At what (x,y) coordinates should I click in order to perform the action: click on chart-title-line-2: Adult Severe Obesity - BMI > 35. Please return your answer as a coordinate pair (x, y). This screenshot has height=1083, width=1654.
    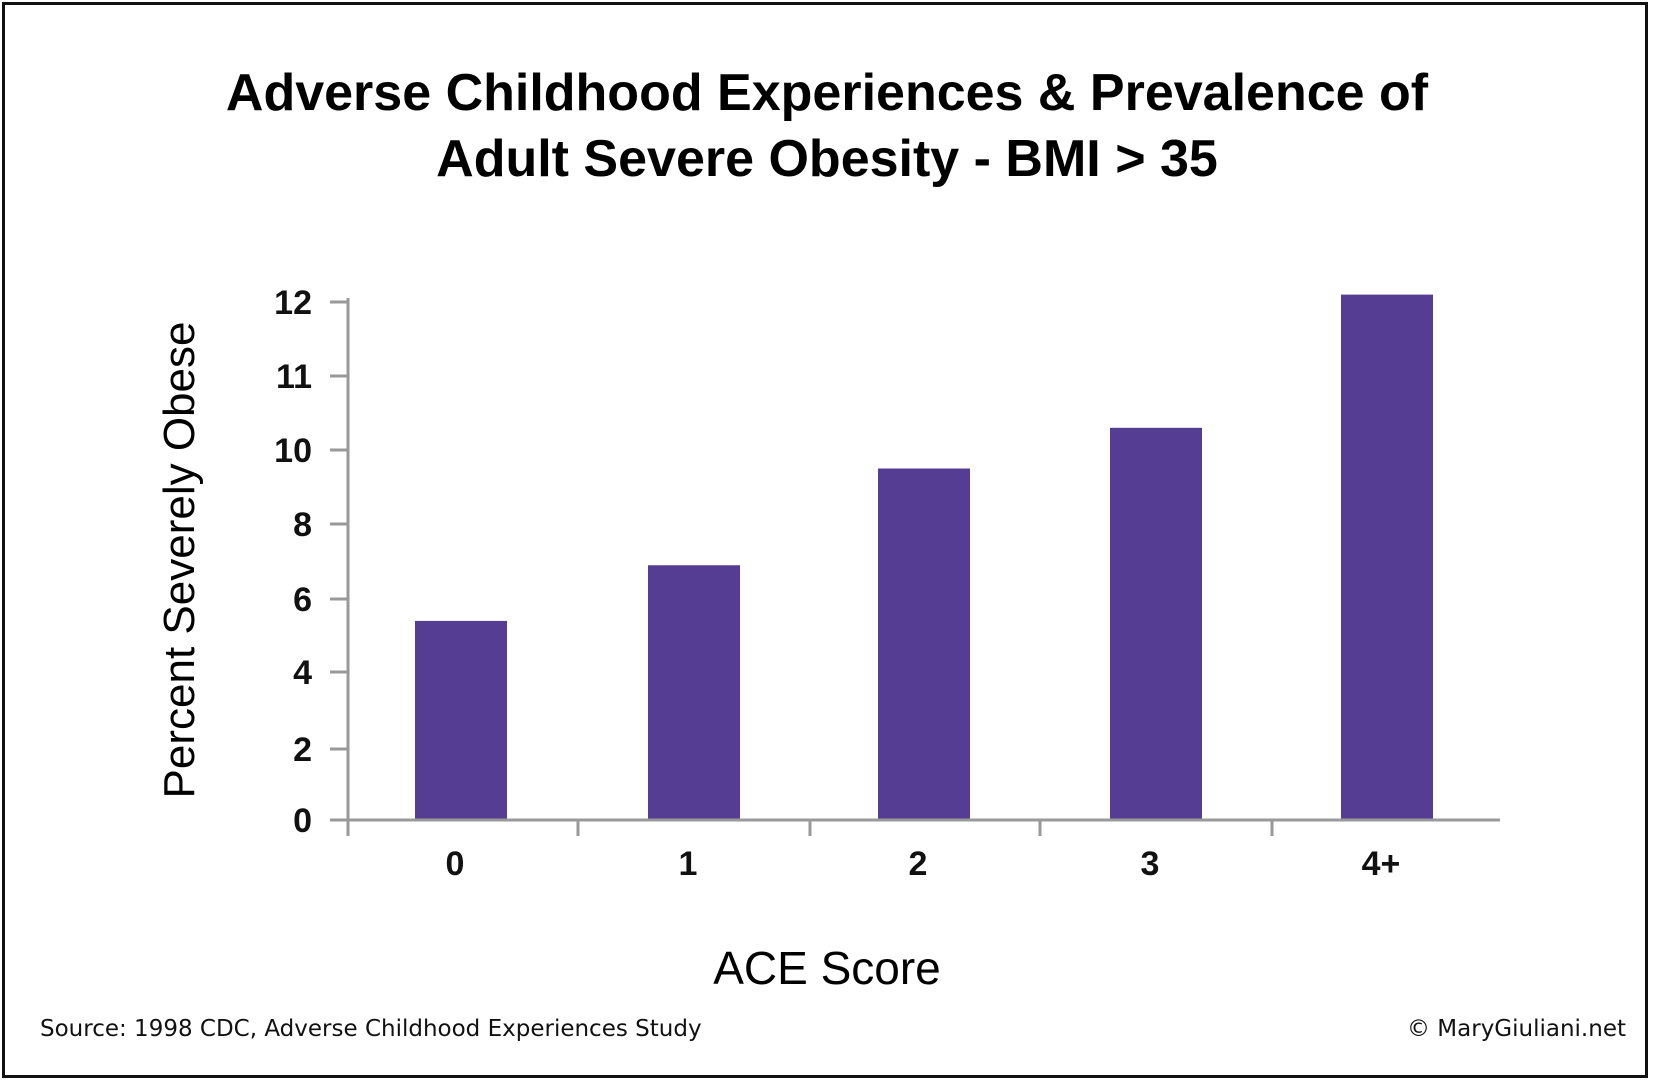
    Looking at the image, I should click on (827, 159).